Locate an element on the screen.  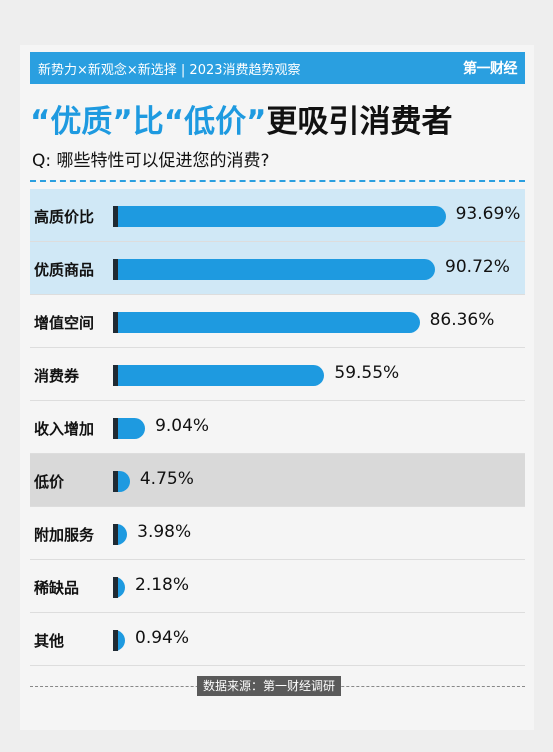
chart-row: 其他 0.94% is located at coordinates (277, 639).